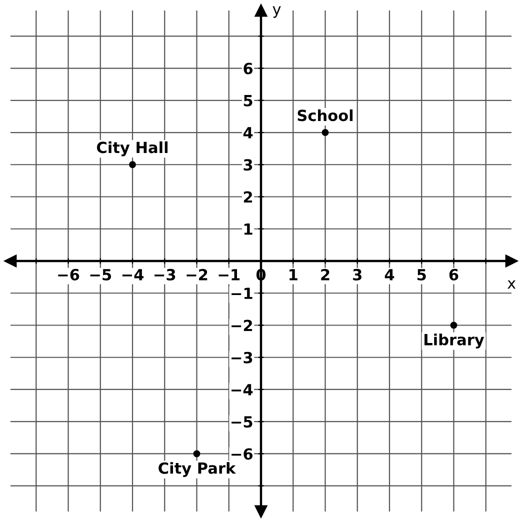 The image size is (522, 522). What do you see at coordinates (101, 274) in the screenshot?
I see `x-tick-label: −5` at bounding box center [101, 274].